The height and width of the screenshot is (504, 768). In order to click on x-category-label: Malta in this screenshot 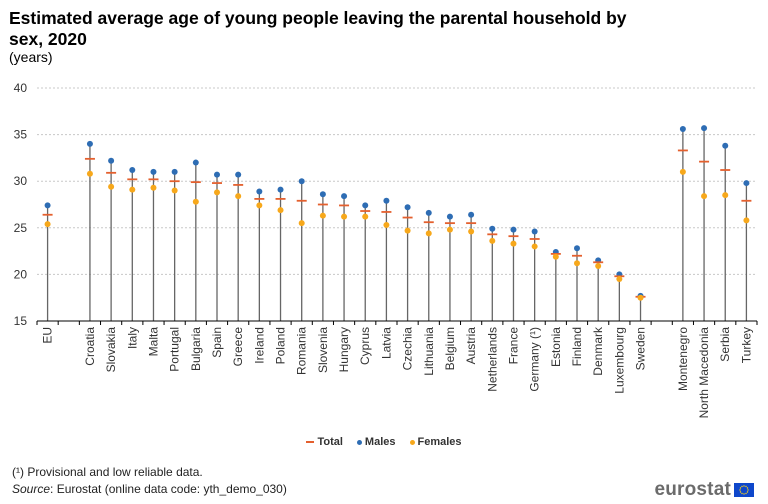, I will do `click(153, 342)`.